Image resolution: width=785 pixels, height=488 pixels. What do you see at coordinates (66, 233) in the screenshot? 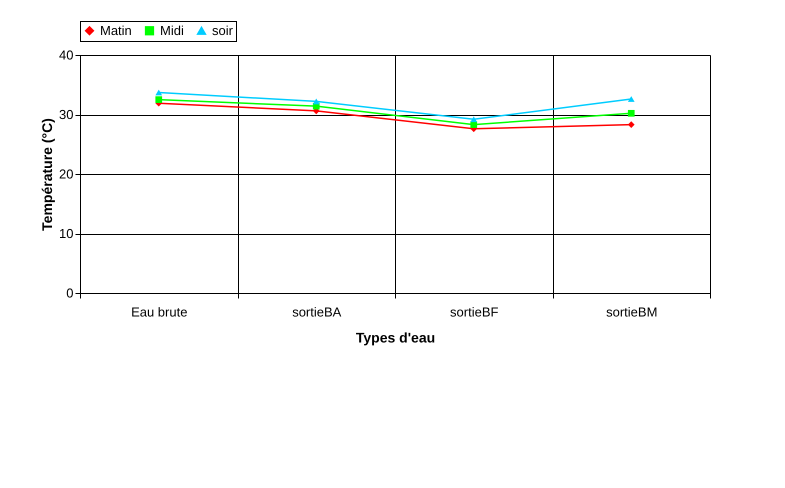
I see `y-tick-label: 10` at bounding box center [66, 233].